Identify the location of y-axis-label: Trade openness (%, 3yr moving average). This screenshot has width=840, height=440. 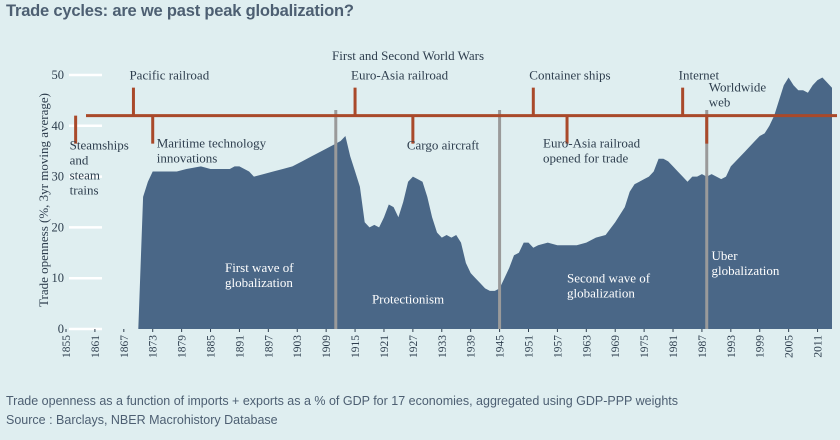
(43, 200).